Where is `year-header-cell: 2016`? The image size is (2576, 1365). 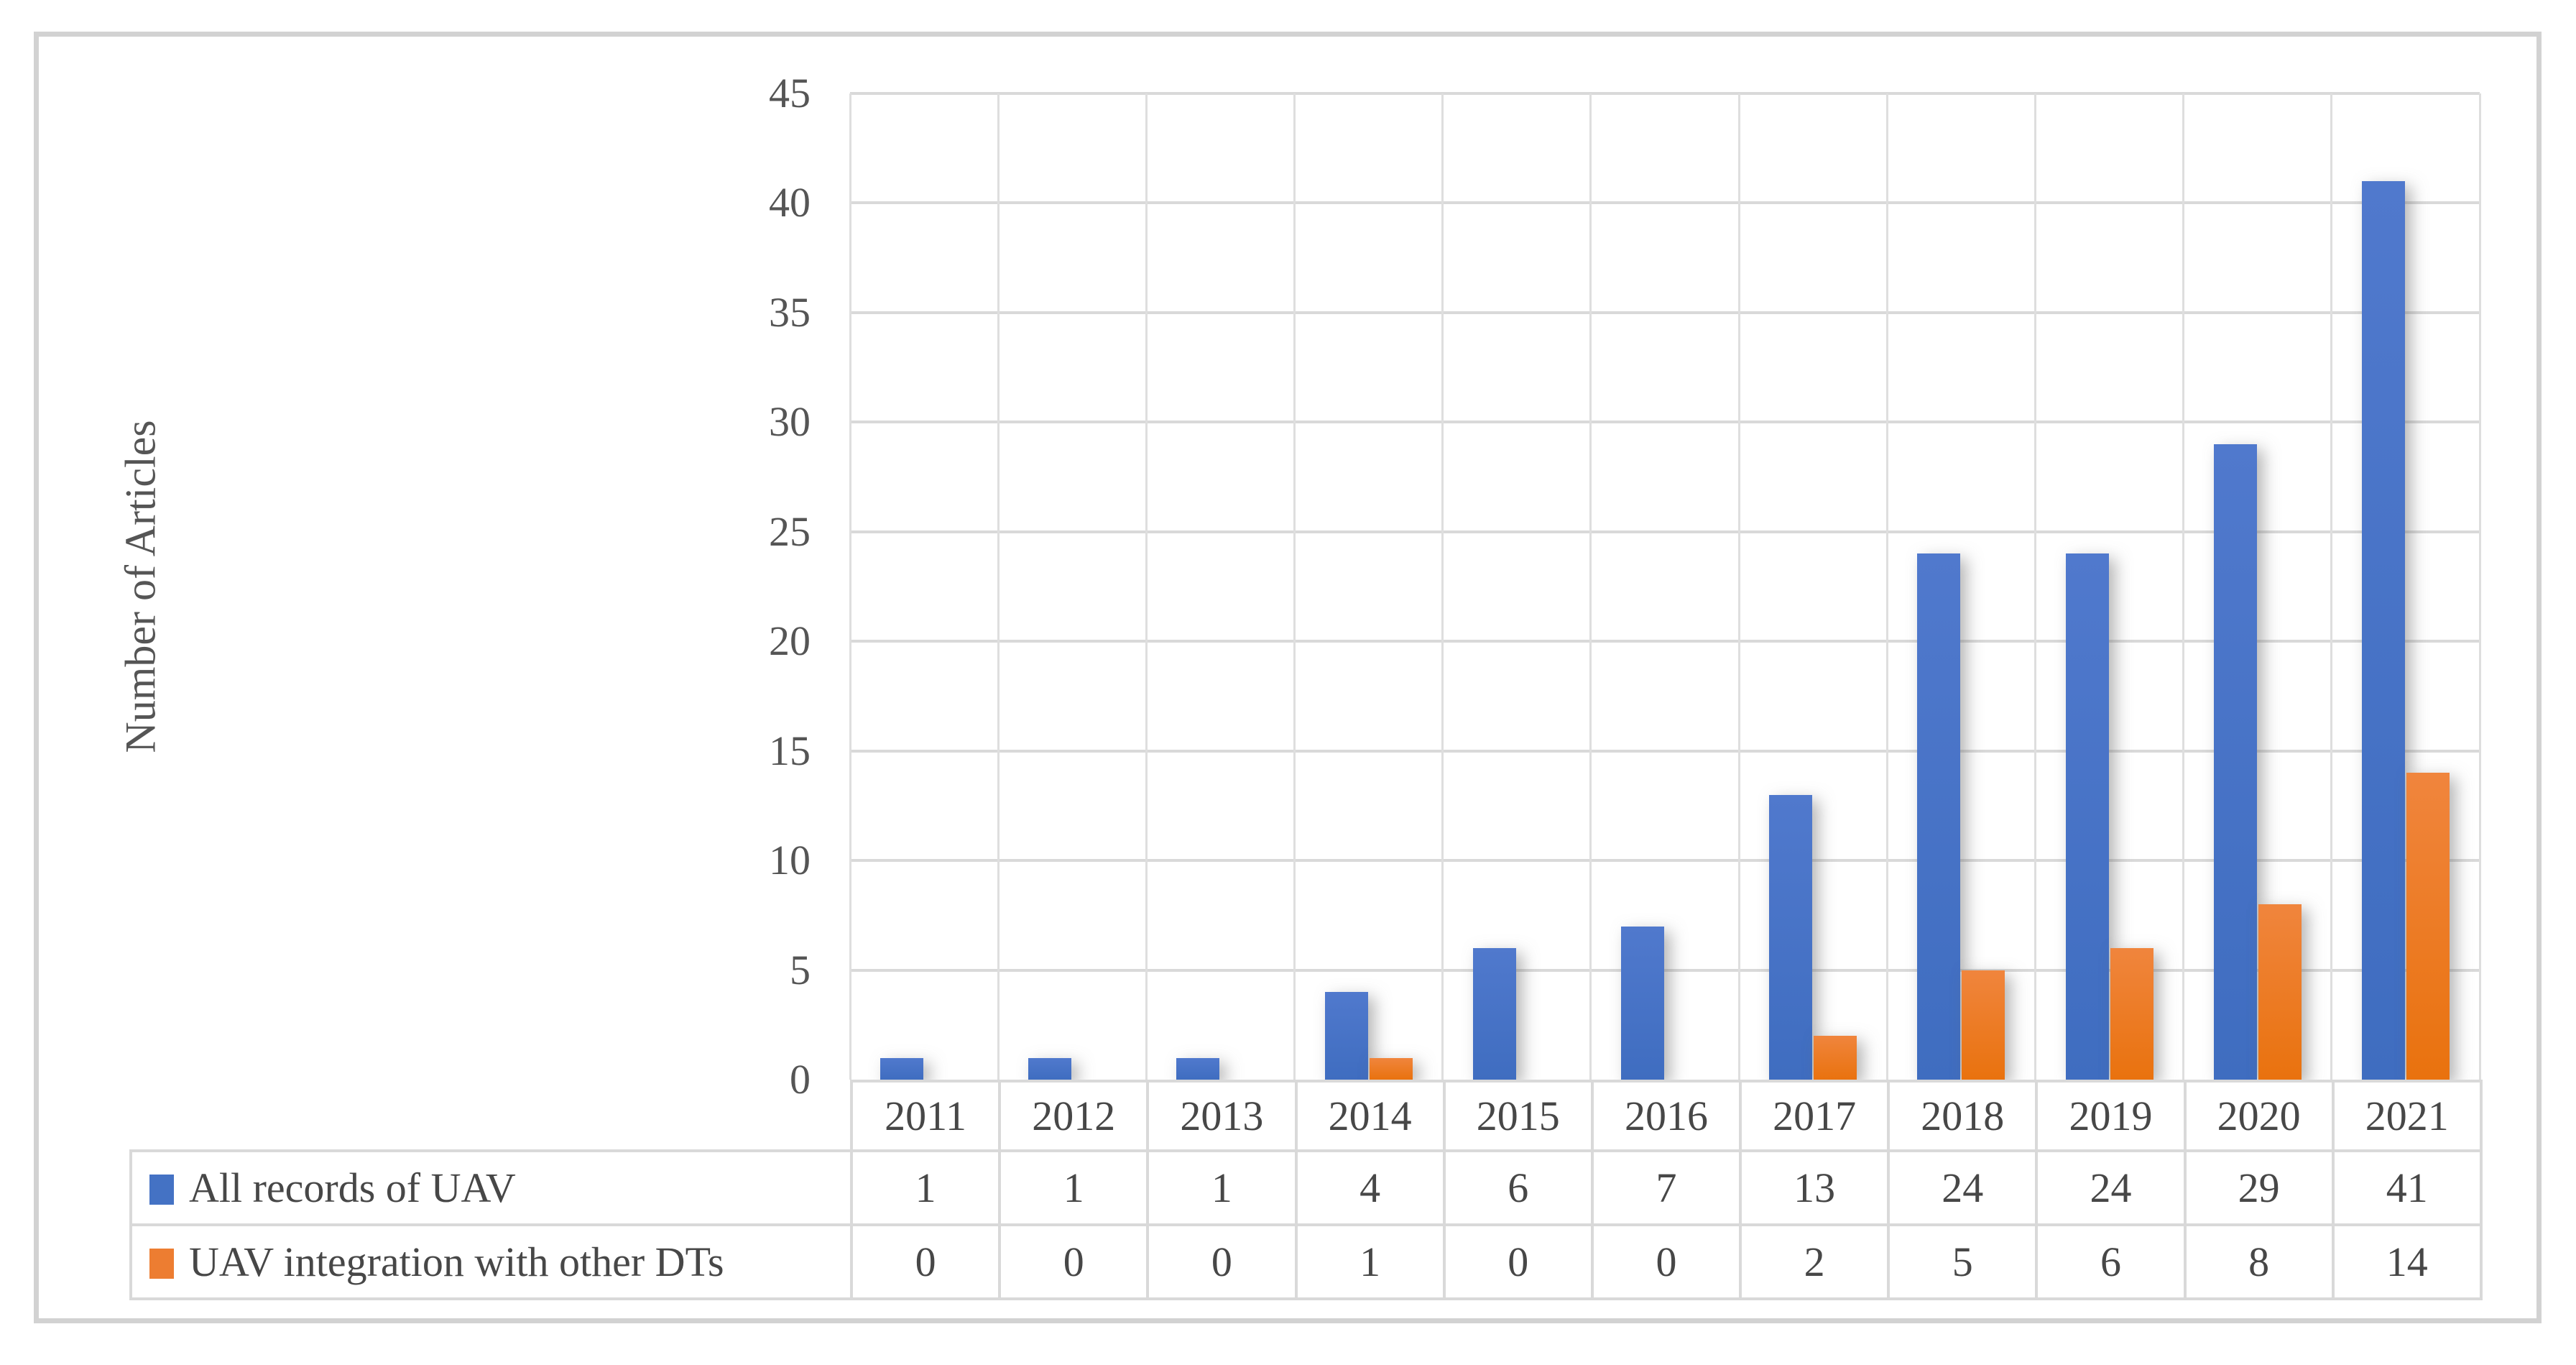 year-header-cell: 2016 is located at coordinates (1666, 1116).